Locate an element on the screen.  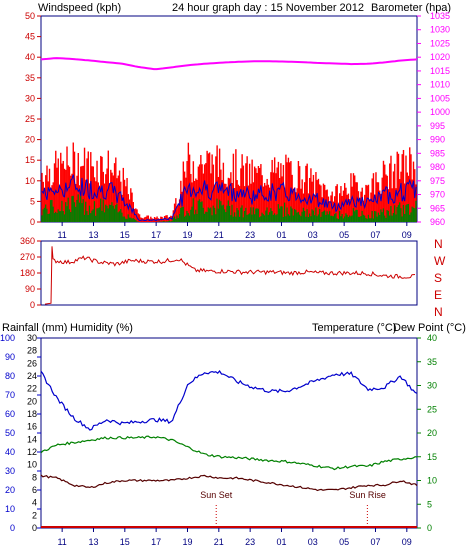
wind-tick-label: 5 is located at coordinates (32, 201).